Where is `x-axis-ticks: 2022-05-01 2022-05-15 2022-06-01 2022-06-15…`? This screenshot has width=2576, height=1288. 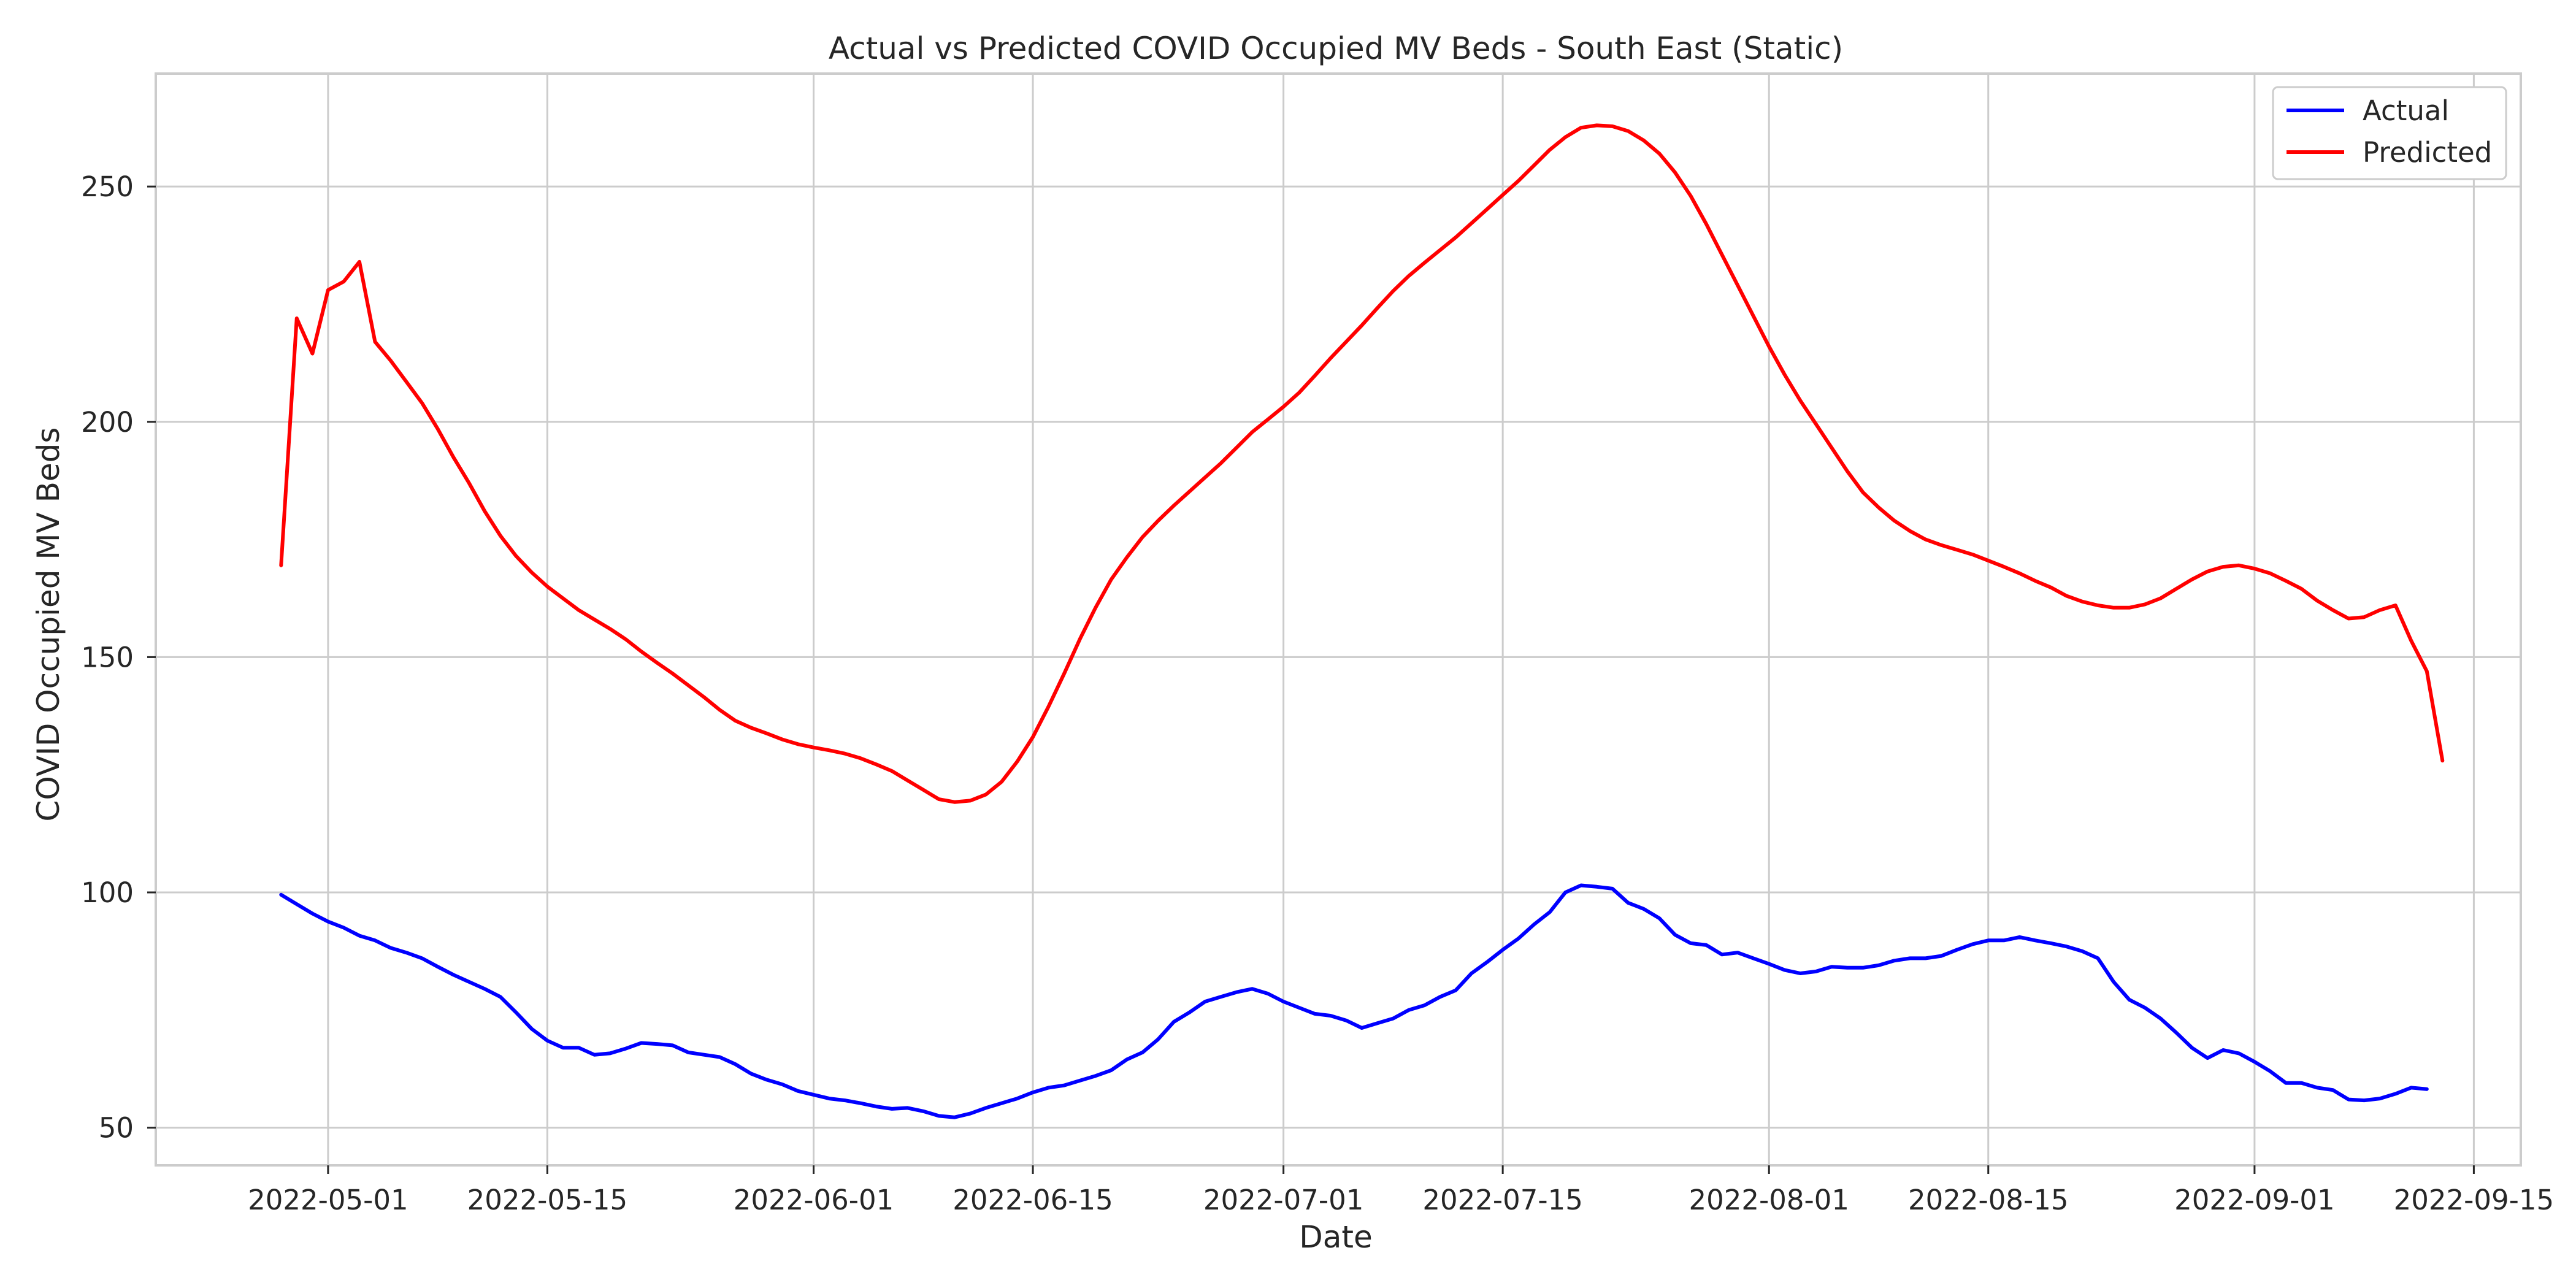
x-axis-ticks: 2022-05-01 2022-05-15 2022-06-01 2022-06-15… is located at coordinates (1401, 1190).